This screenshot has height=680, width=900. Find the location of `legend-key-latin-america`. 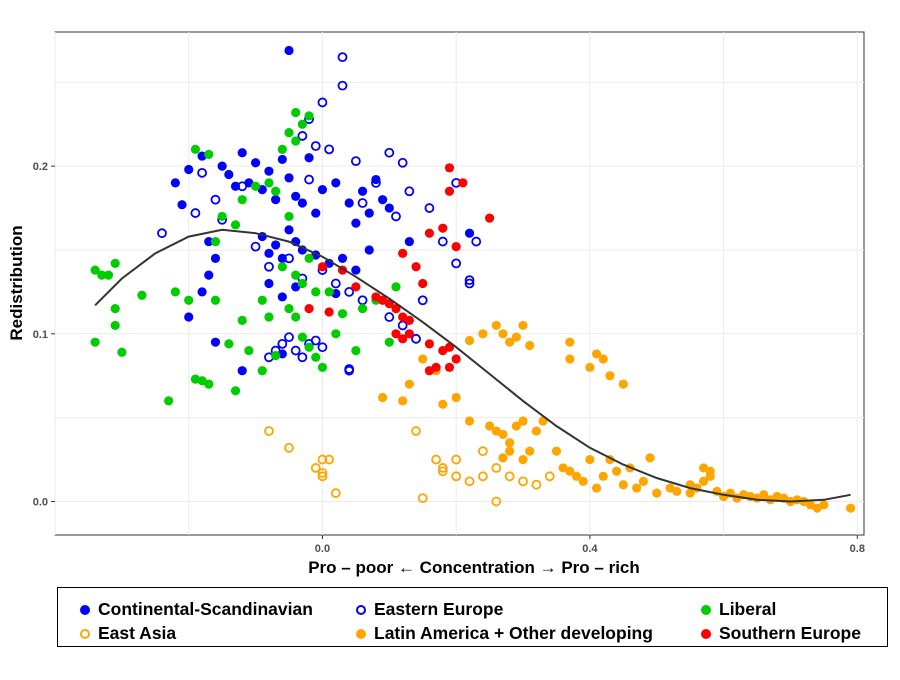

legend-key-latin-america is located at coordinates (361, 633).